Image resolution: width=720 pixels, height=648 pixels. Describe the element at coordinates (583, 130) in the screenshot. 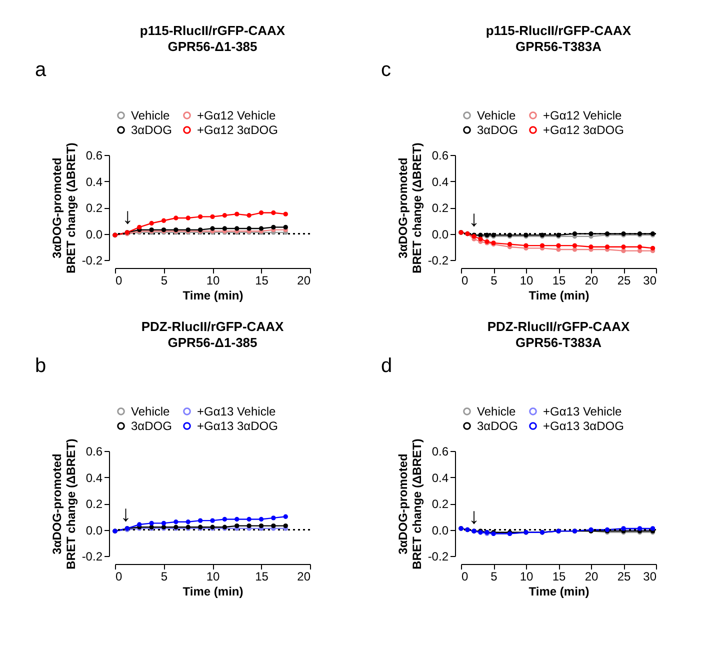

I see `legend-label: +Gα12 3αDOG` at that location.